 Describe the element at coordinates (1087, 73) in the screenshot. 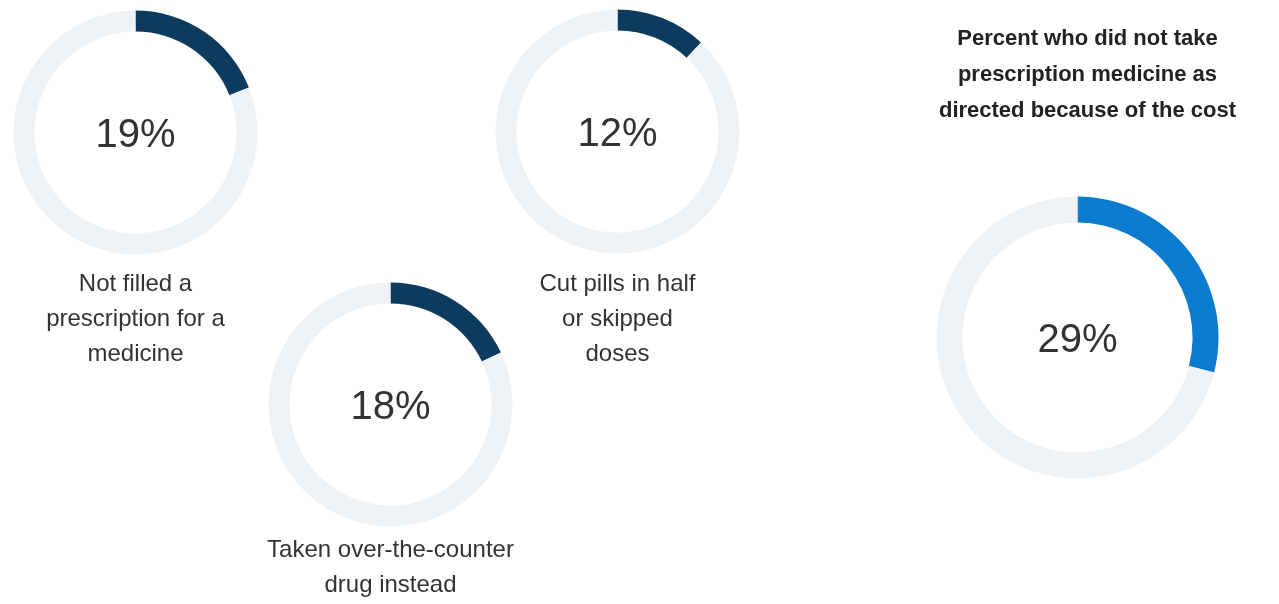

I see `chart-title: Percent who did not take prescription medicine as directed because of the cost` at that location.